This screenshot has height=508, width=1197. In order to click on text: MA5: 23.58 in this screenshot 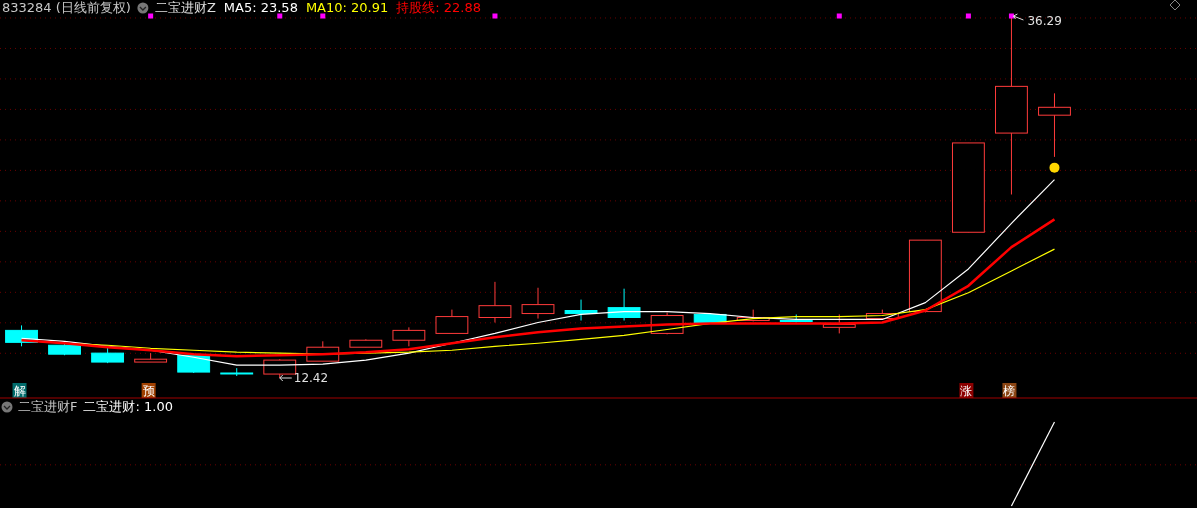, I will do `click(260, 7)`.